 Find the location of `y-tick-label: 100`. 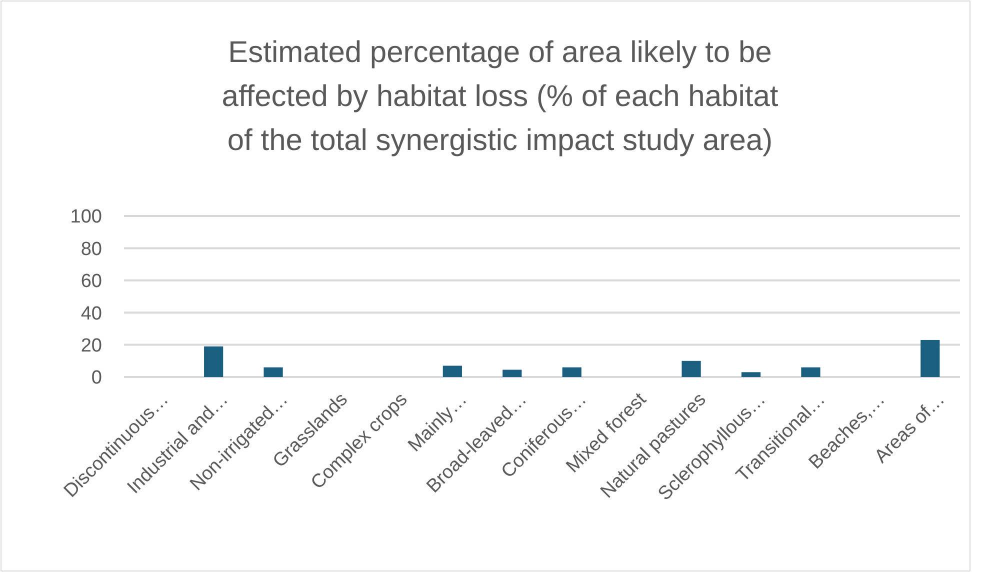

y-tick-label: 100 is located at coordinates (86, 217).